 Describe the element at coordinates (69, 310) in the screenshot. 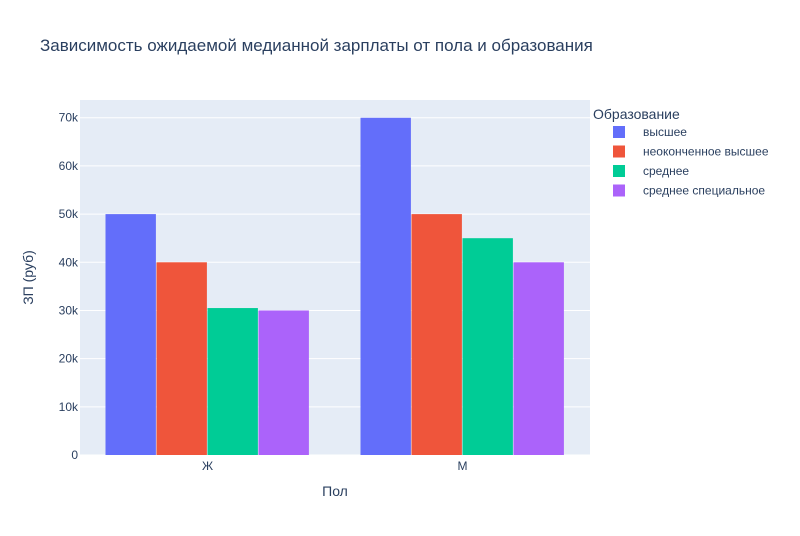

I see `y-tick-label: 30k` at that location.